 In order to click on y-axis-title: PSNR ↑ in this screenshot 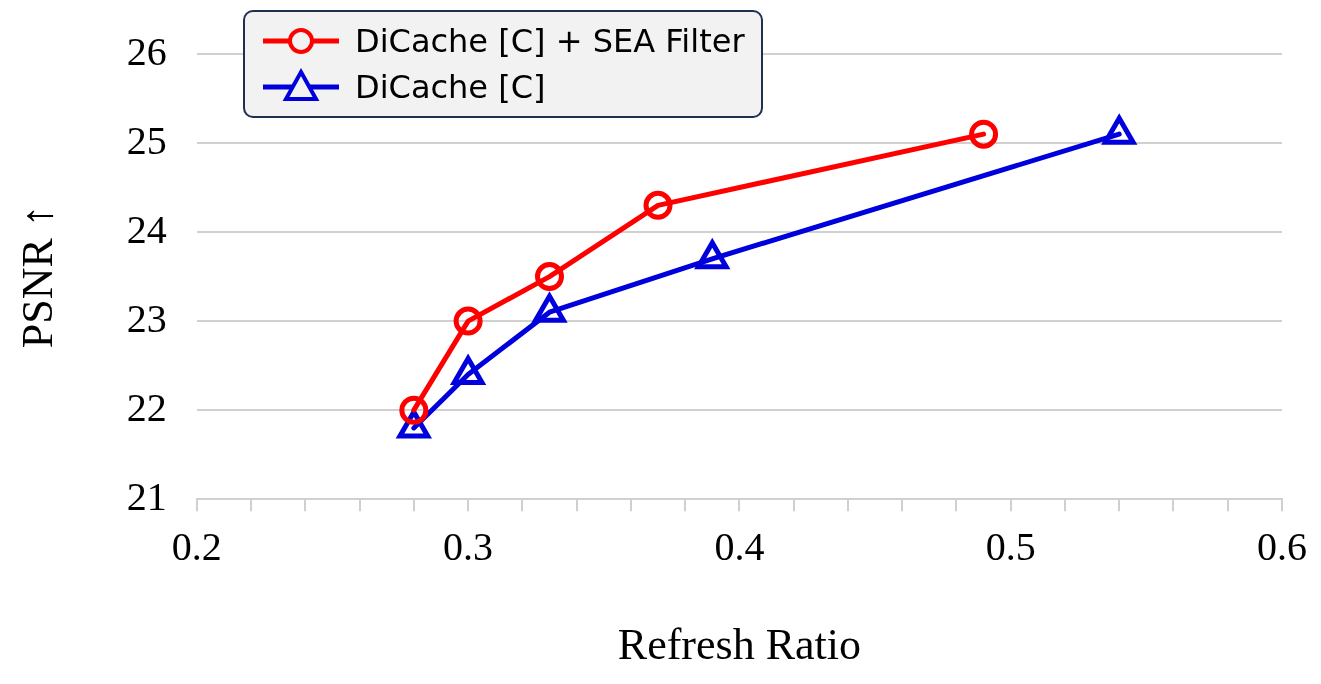, I will do `click(37, 277)`.